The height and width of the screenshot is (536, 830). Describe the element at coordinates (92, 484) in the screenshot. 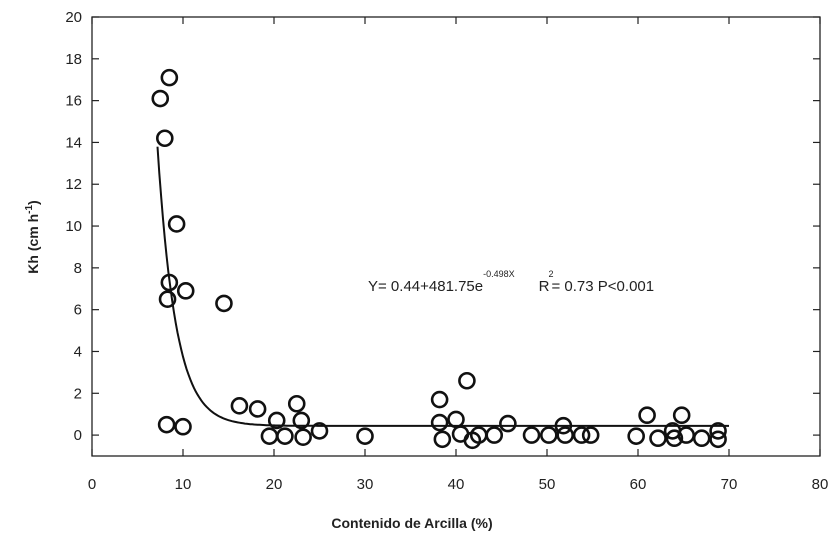

I see `x-tick-label: 0` at that location.